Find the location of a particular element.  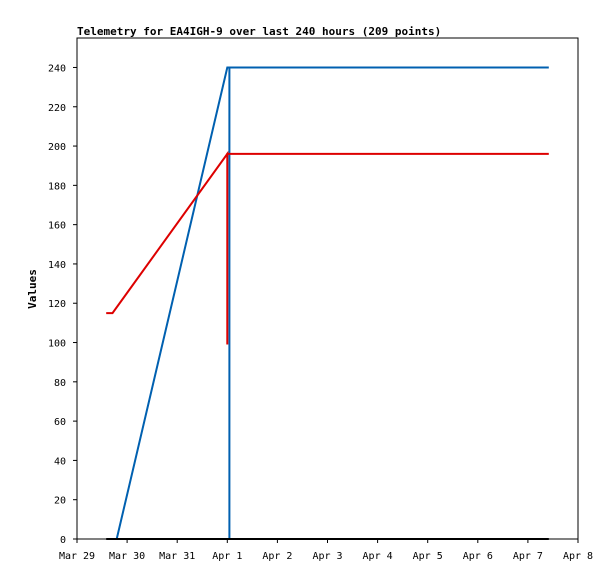

y-tick-label: 100 is located at coordinates (57, 344).